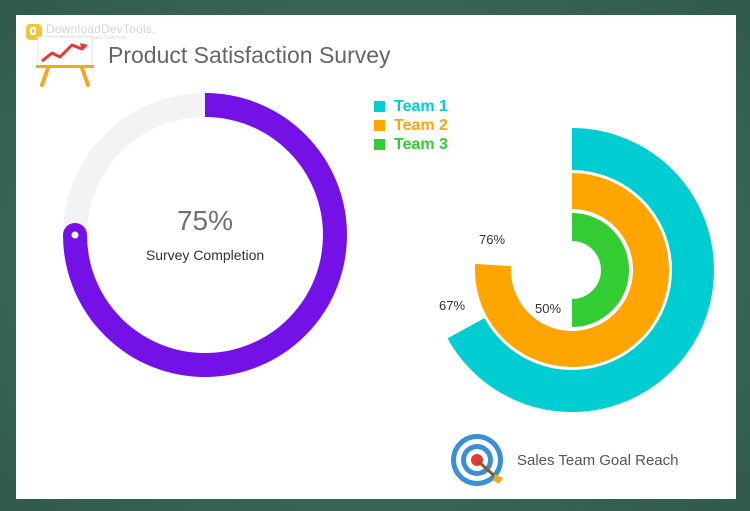 This screenshot has height=511, width=750. Describe the element at coordinates (492, 239) in the screenshot. I see `data-label-team-2: 76%` at that location.